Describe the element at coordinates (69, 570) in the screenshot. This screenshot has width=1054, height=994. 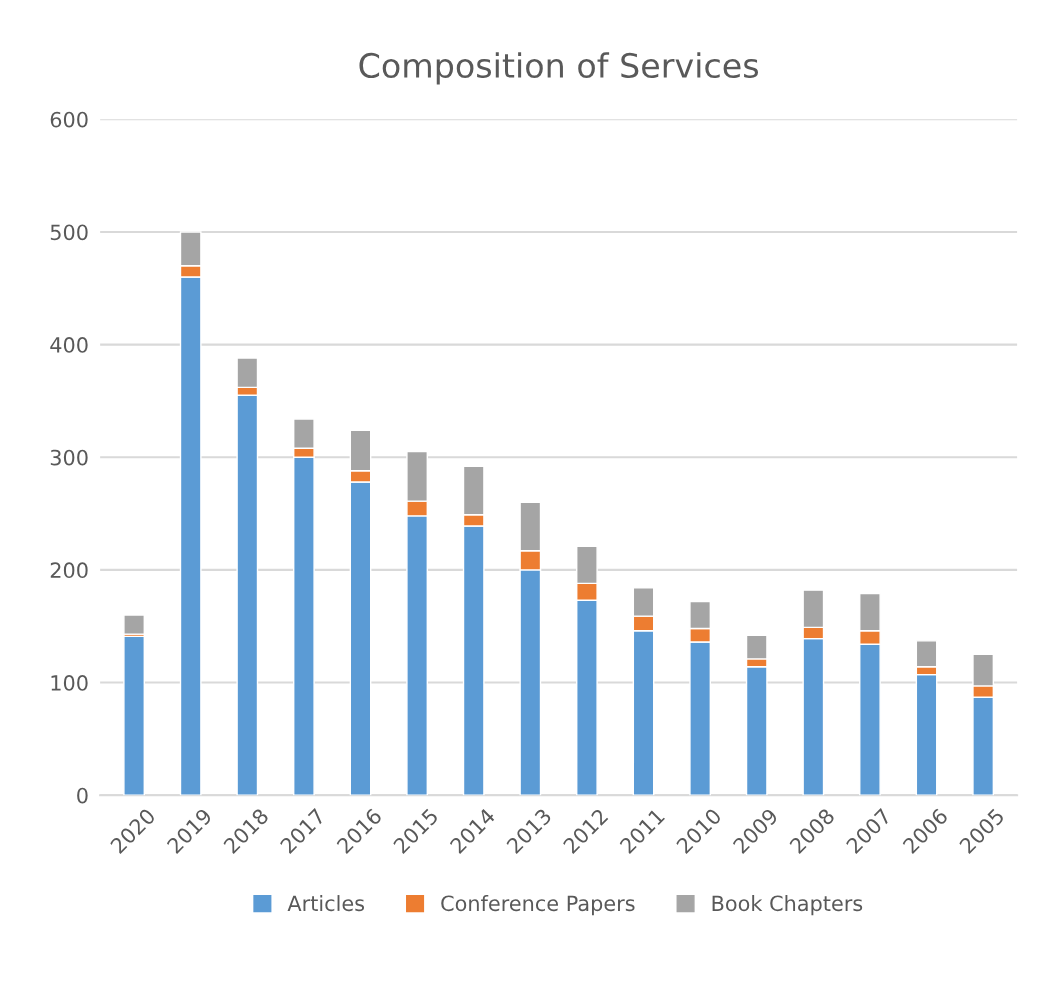
I see `y-tick-label: 200` at that location.